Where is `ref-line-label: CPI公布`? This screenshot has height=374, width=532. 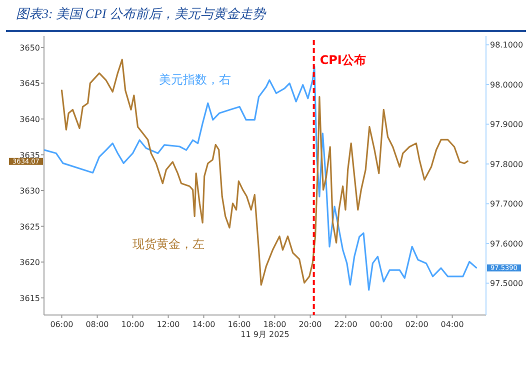
ref-line-label: CPI公布 is located at coordinates (343, 60).